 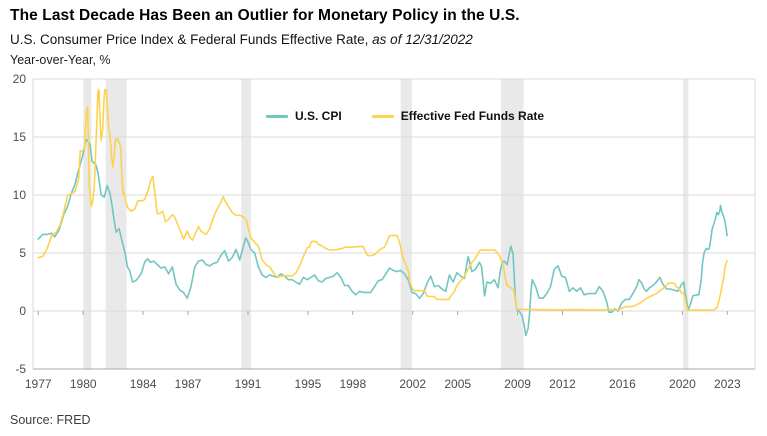 I want to click on legend-item-cpi: U.S. CPI, so click(x=304, y=116).